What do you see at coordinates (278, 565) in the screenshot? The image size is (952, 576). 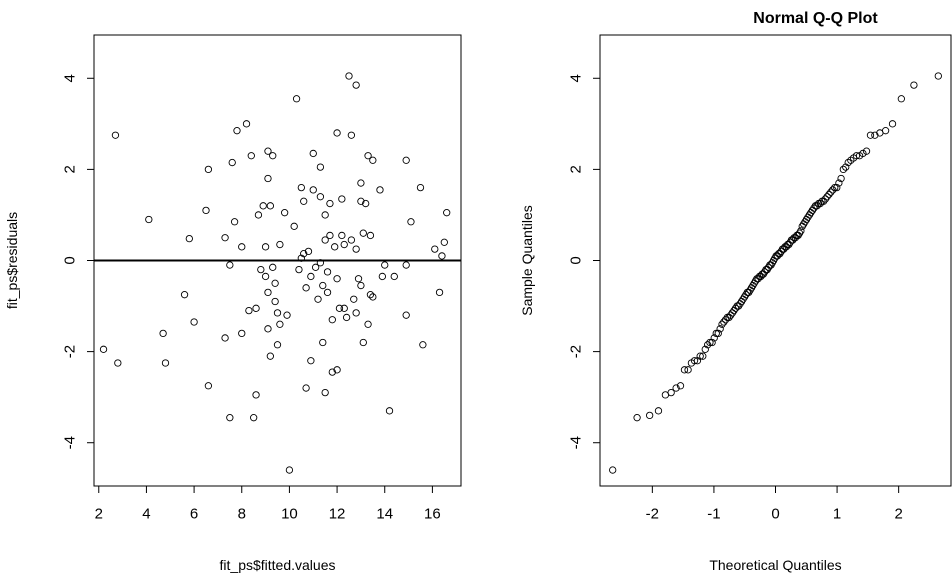 I see `residual-x-axis-label: fit_ps$fitted.values` at bounding box center [278, 565].